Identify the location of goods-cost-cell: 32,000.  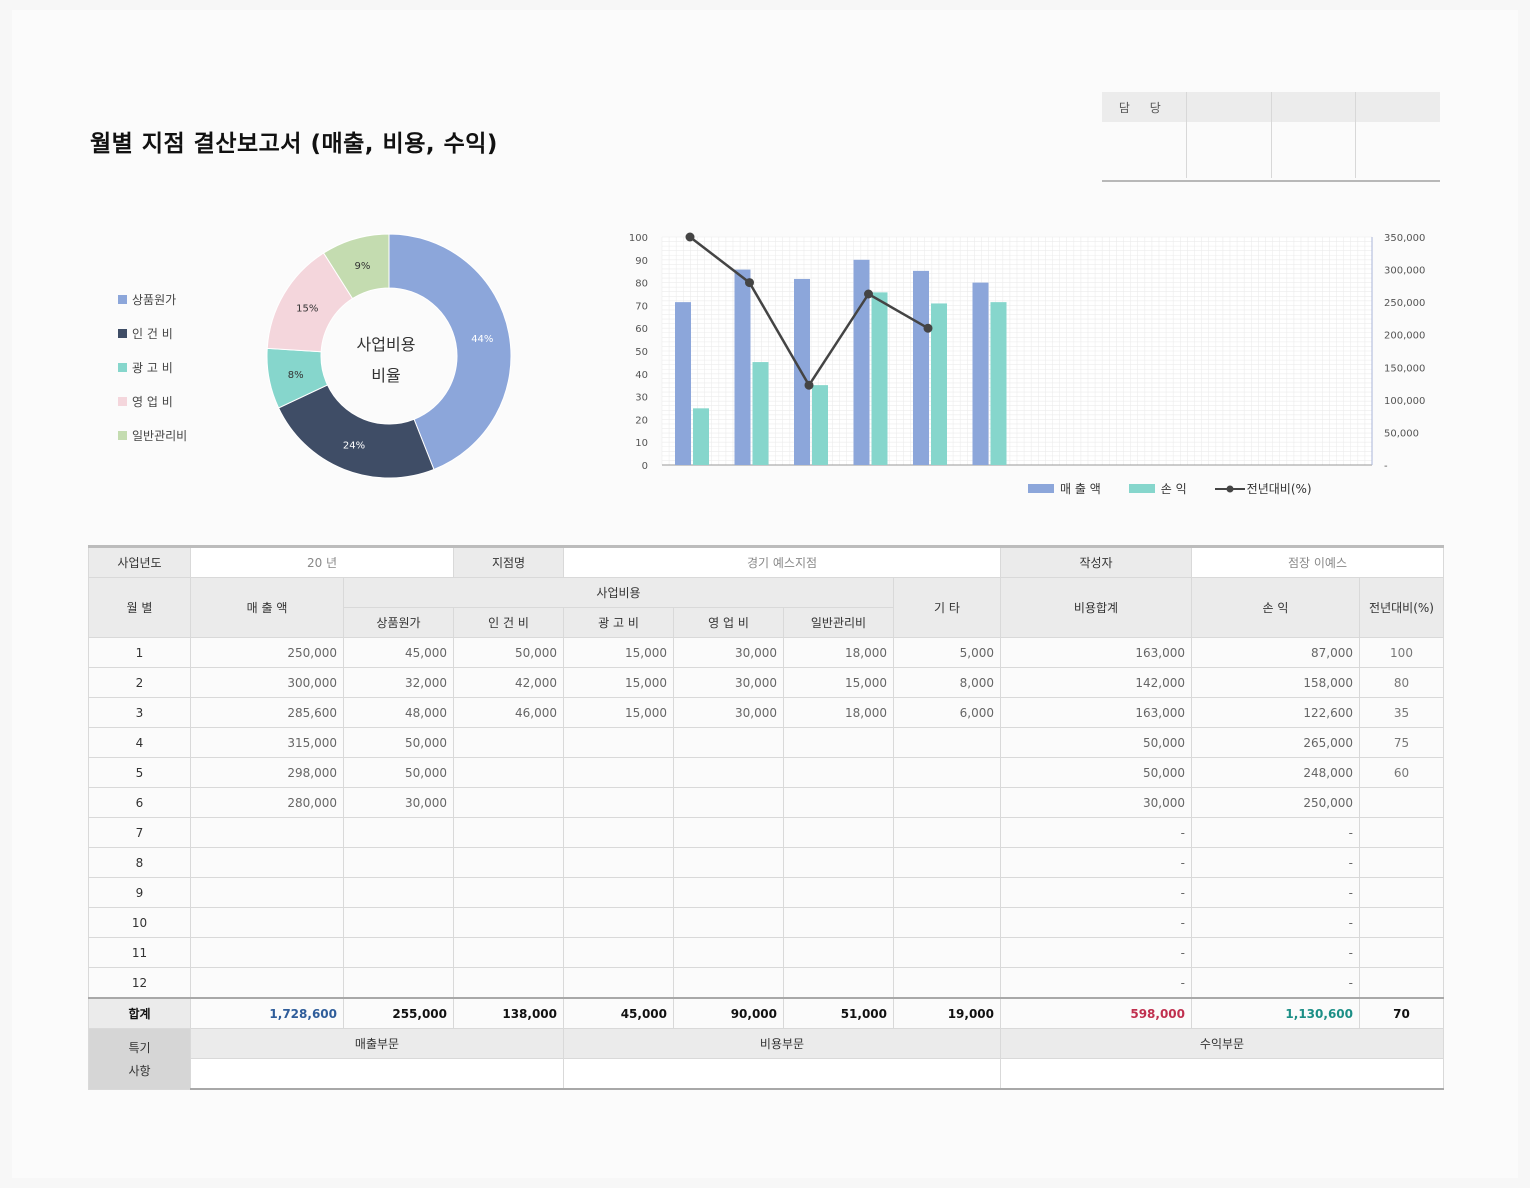
(398, 682).